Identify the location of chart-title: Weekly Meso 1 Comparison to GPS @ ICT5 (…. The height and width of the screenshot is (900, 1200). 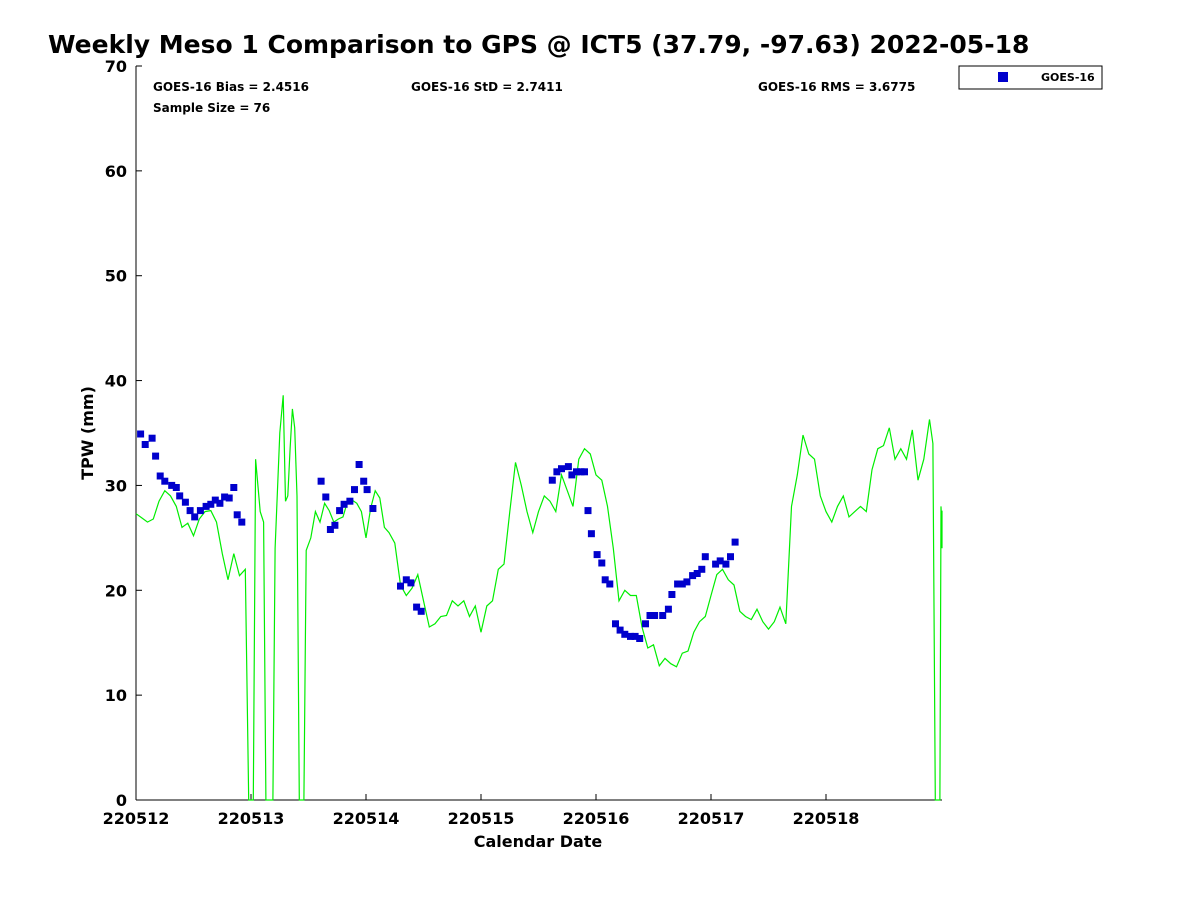
(539, 44).